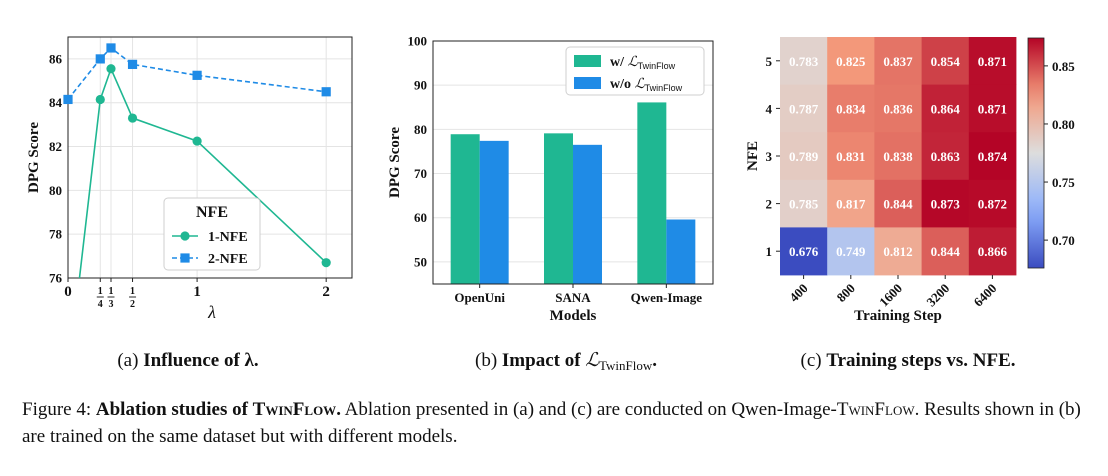  What do you see at coordinates (850, 156) in the screenshot?
I see `heatmap-cell-value: 0.831` at bounding box center [850, 156].